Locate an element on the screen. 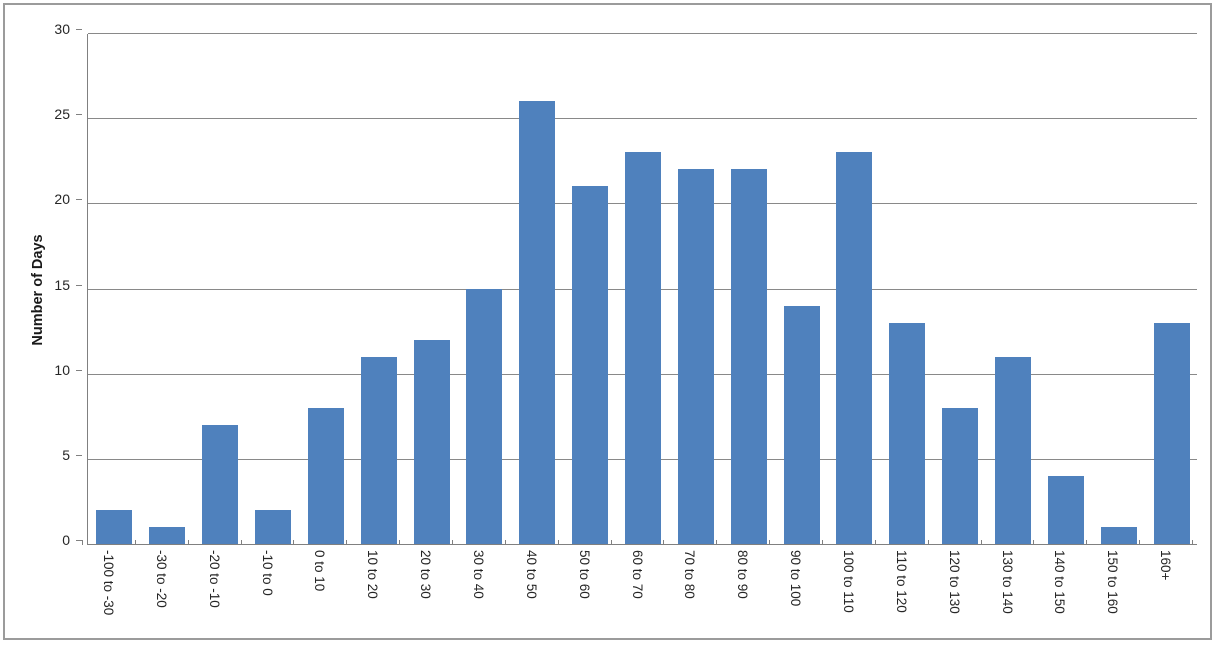  x-axis-label: 80 to 90 is located at coordinates (743, 574).